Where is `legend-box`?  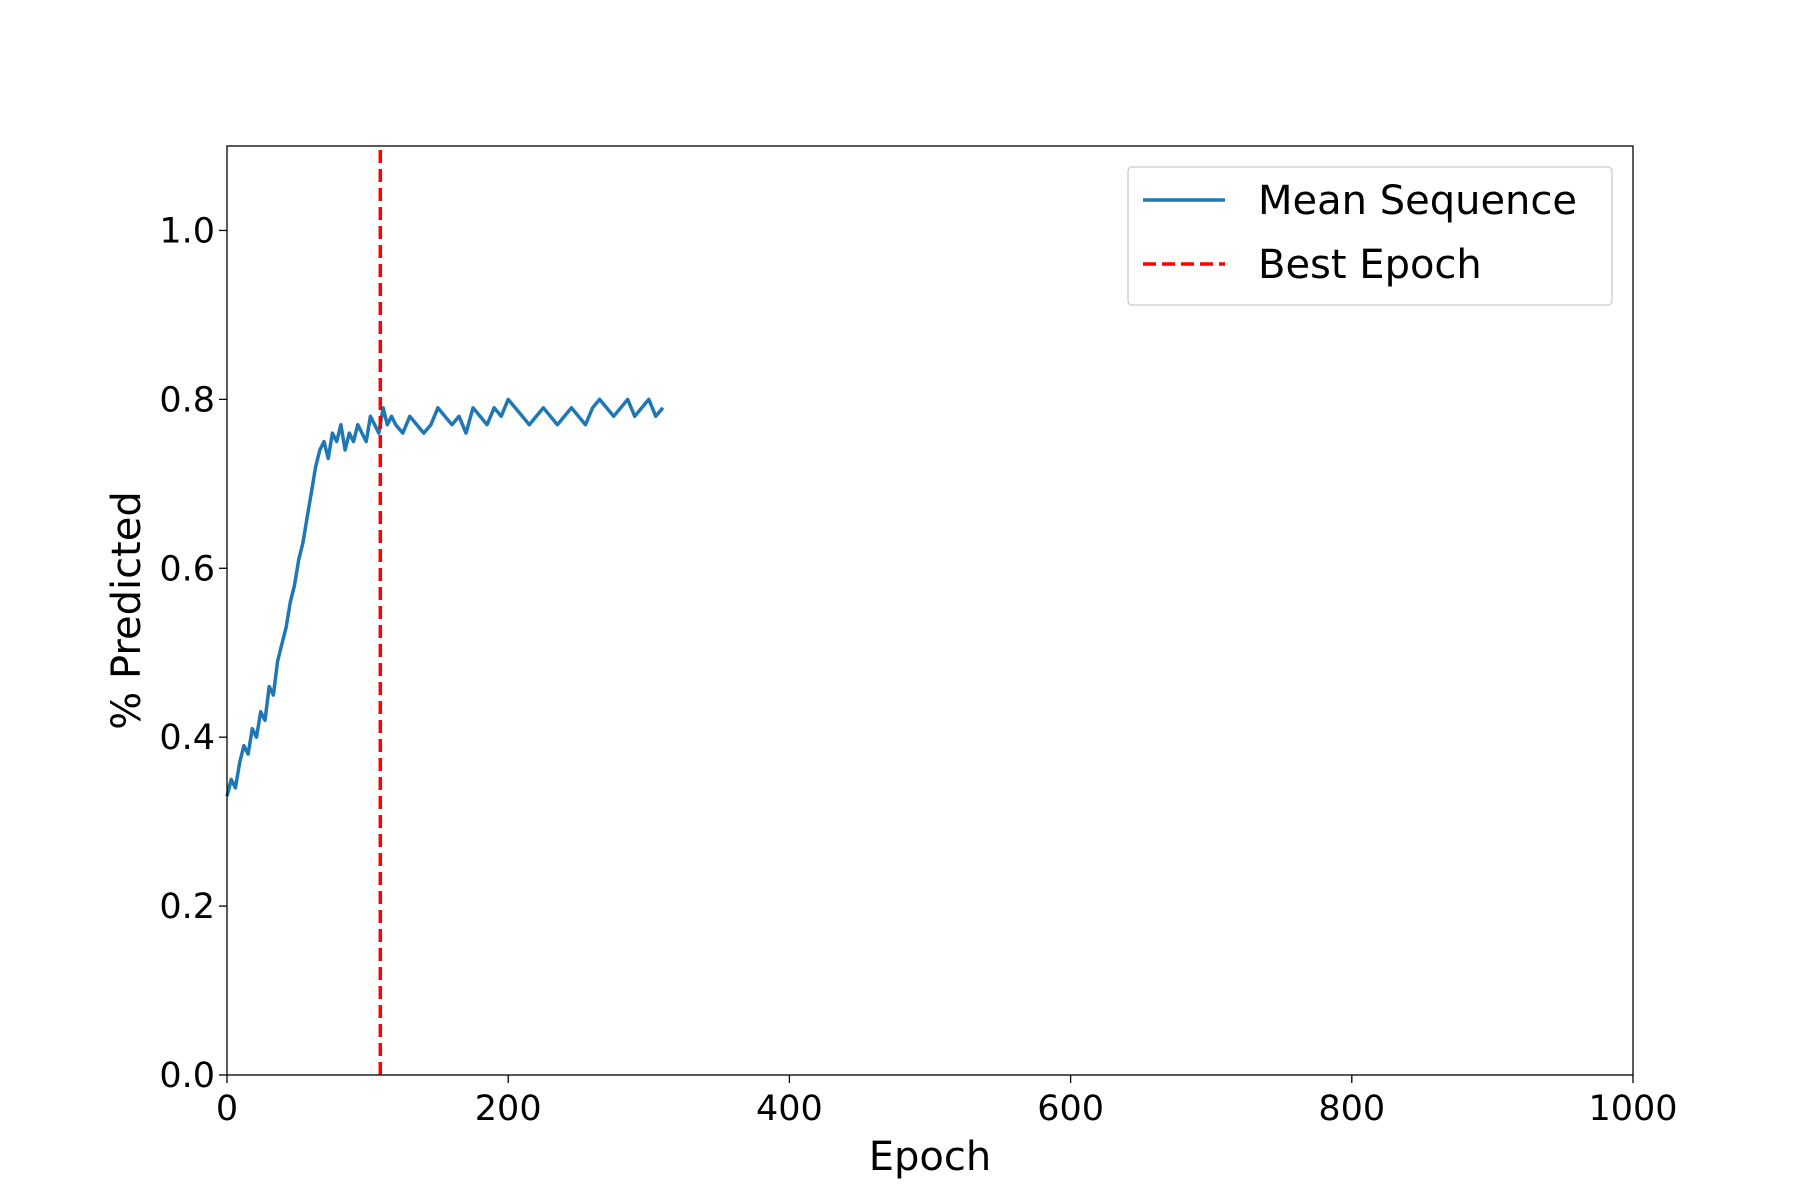
legend-box is located at coordinates (1370, 236).